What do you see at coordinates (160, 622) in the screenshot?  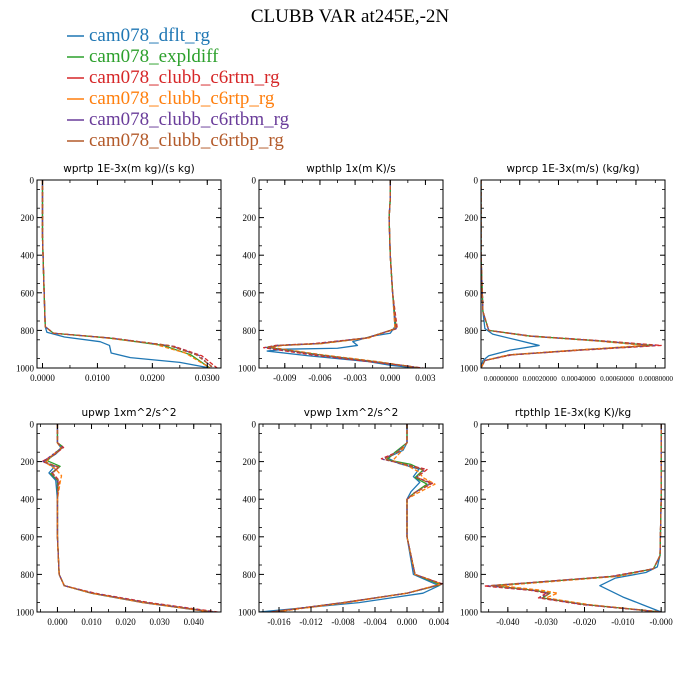 I see `x-tick-label: 0.030` at bounding box center [160, 622].